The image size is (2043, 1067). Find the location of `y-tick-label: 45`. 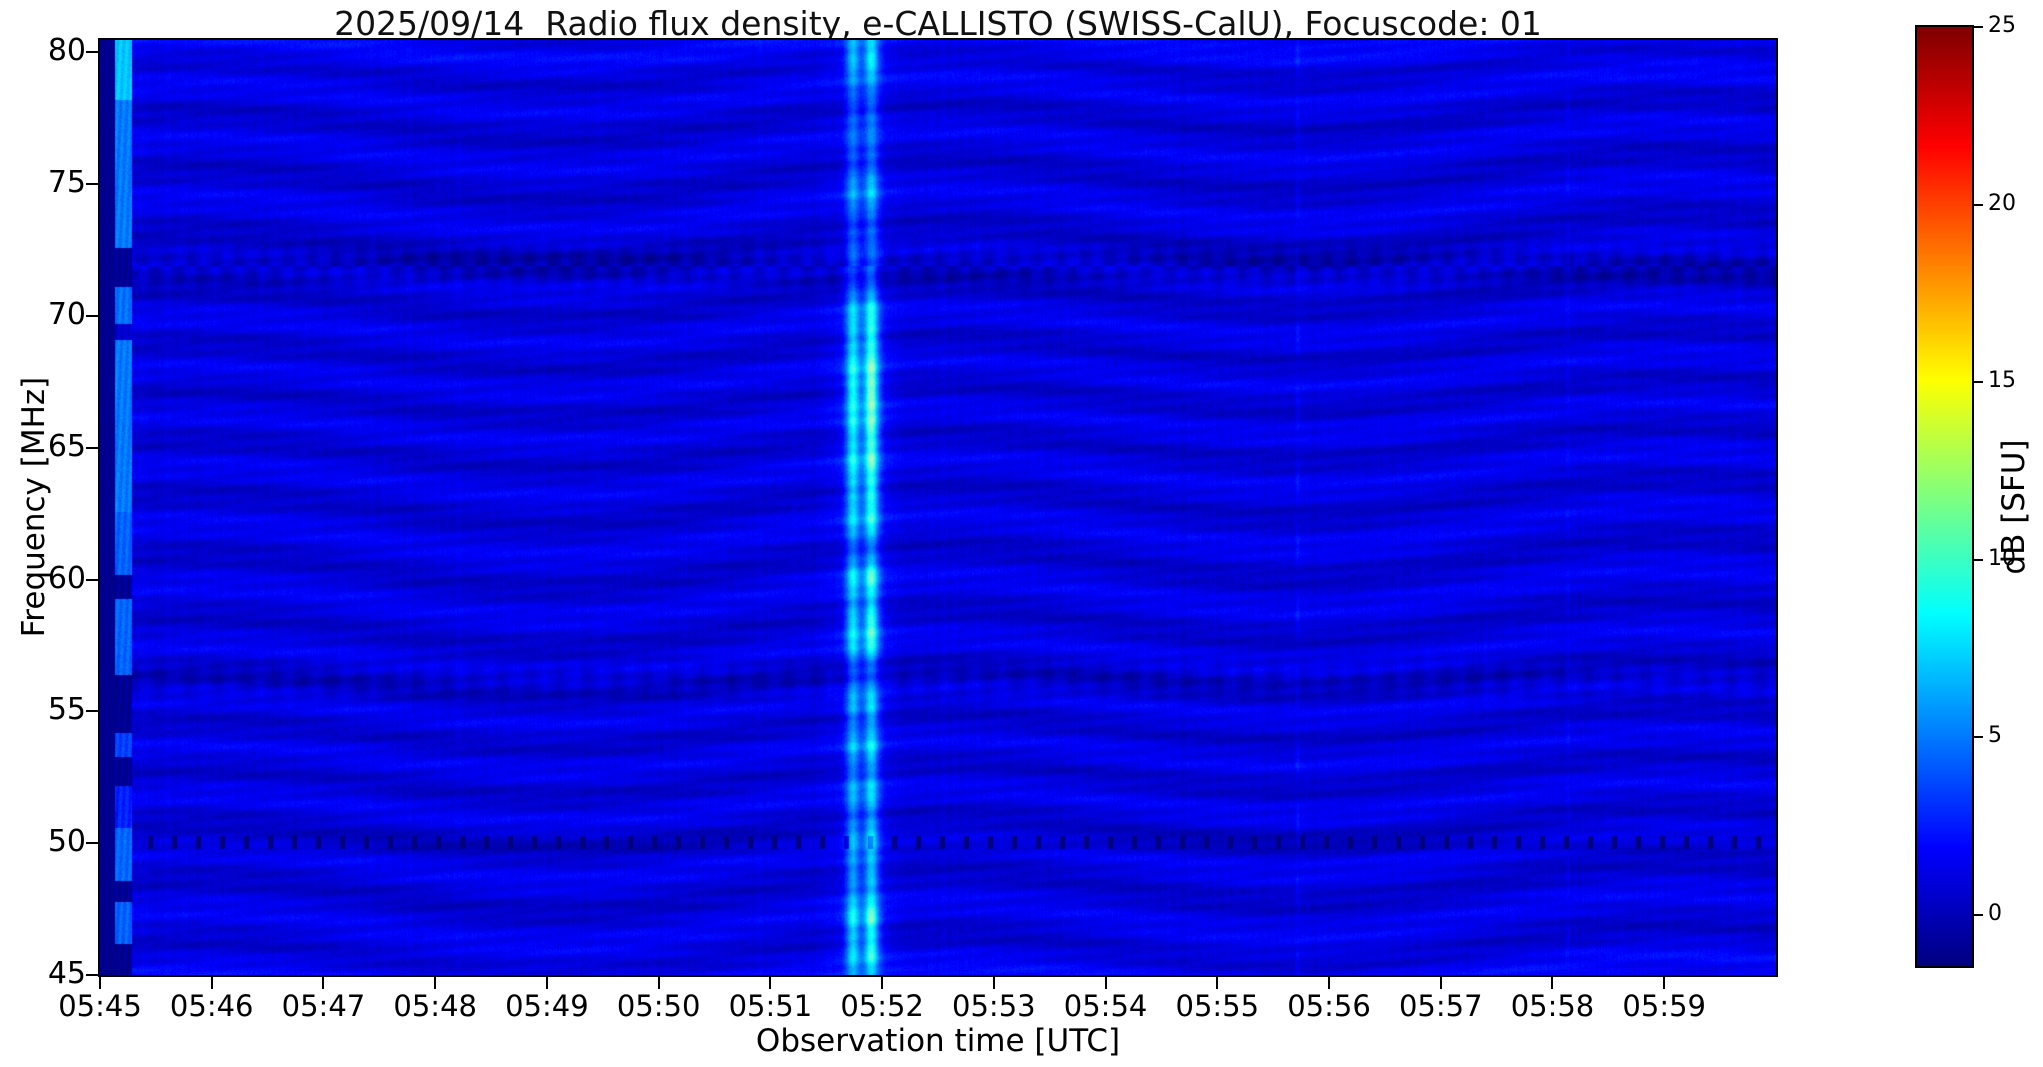

y-tick-label: 45 is located at coordinates (66, 973).